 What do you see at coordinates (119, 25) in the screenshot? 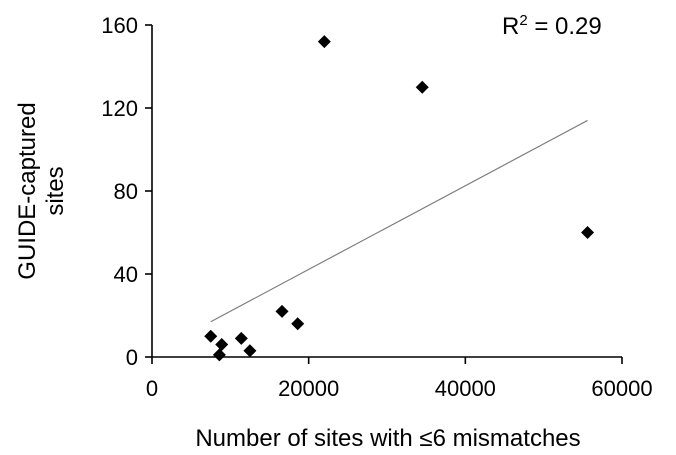
I see `y-tick-label: 160` at bounding box center [119, 25].